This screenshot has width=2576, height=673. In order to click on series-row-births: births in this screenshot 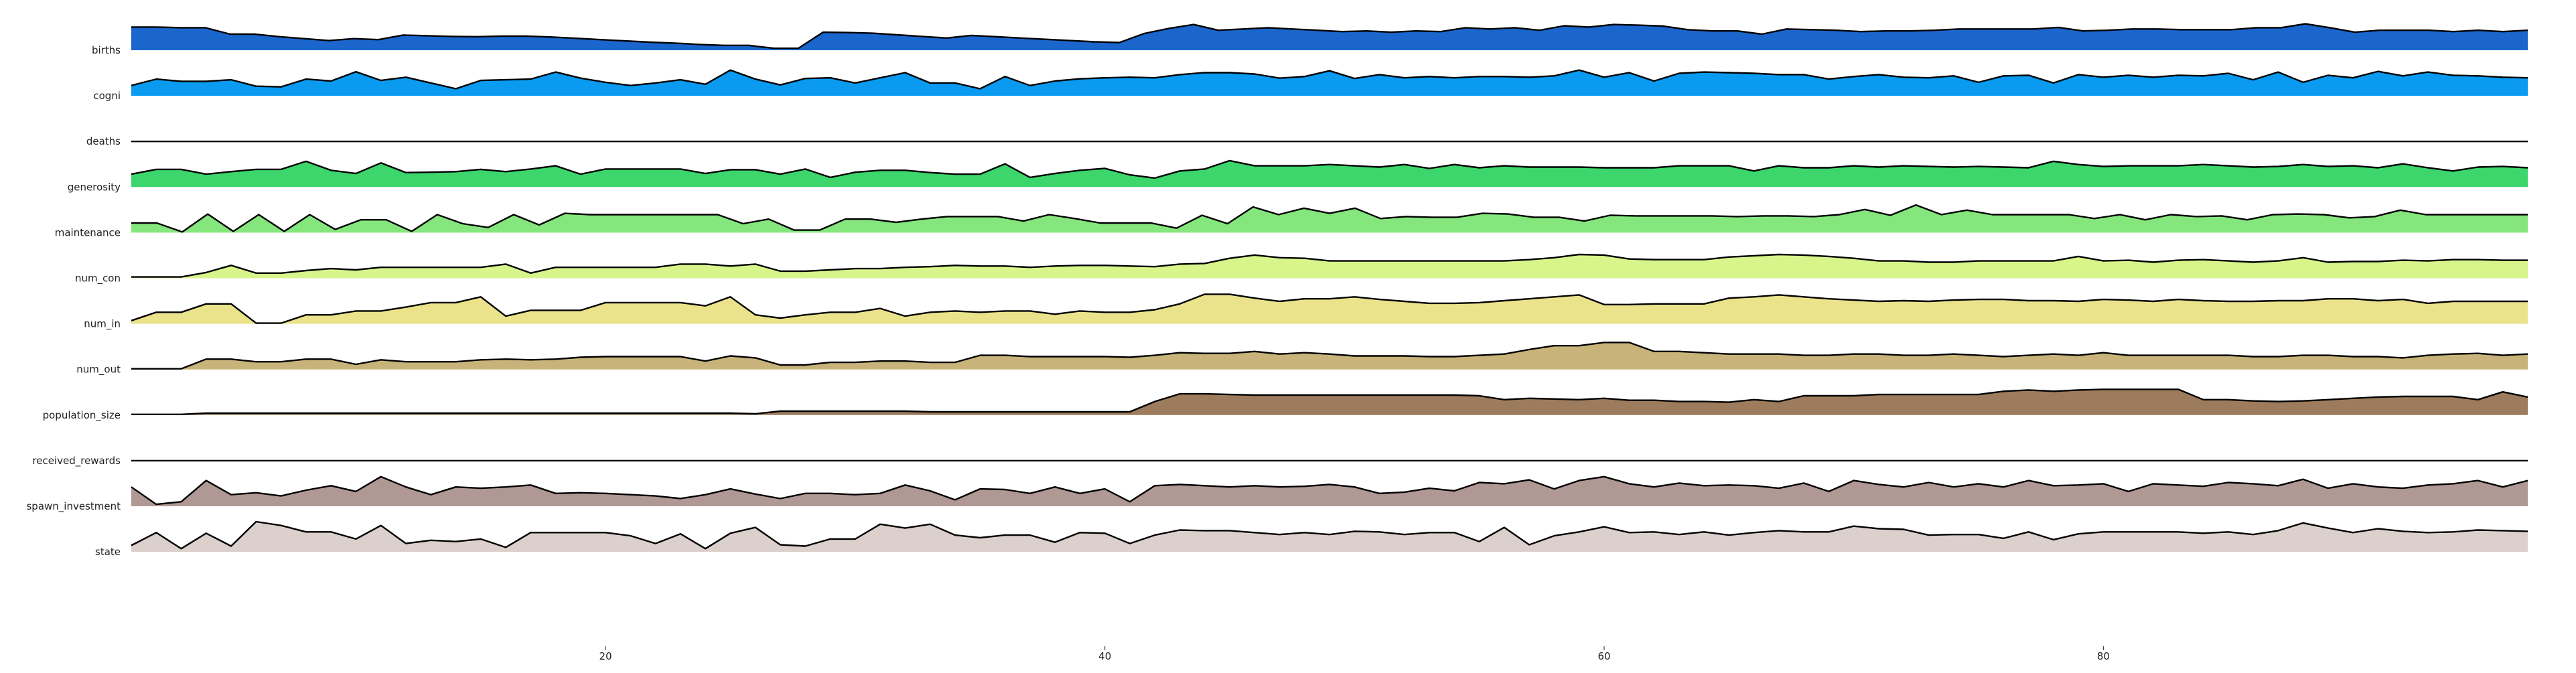, I will do `click(1310, 39)`.